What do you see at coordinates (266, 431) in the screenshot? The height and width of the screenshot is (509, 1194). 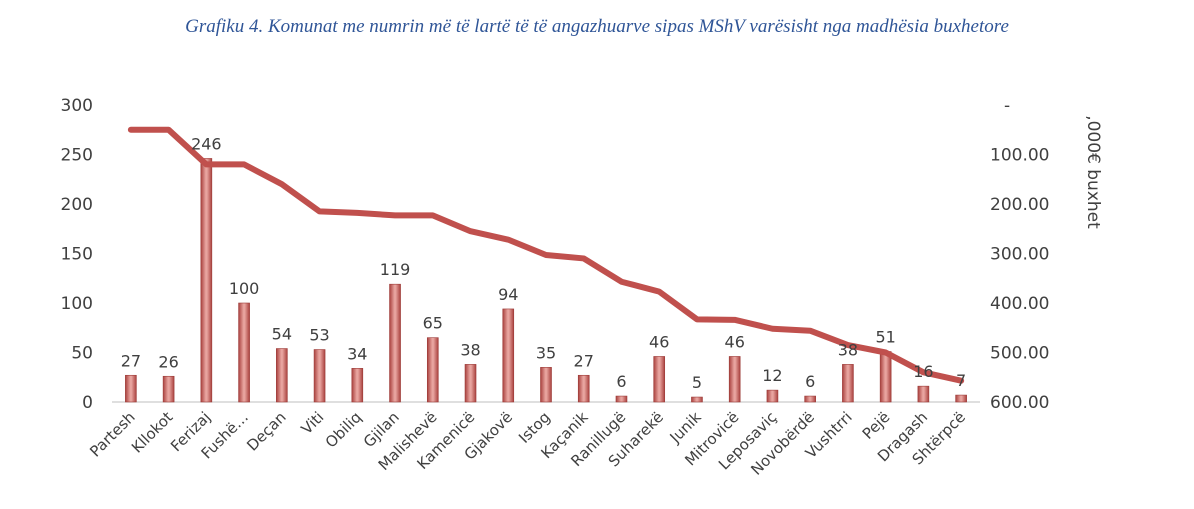 I see `x-tick-label: Deçan` at bounding box center [266, 431].